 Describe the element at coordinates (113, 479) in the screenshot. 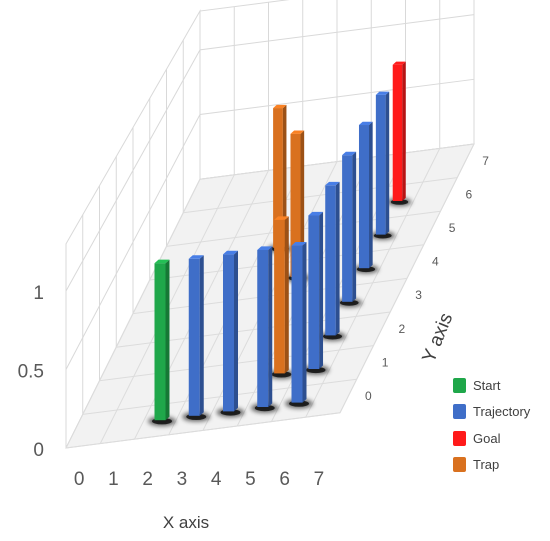

I see `x-tick-label: 1` at that location.